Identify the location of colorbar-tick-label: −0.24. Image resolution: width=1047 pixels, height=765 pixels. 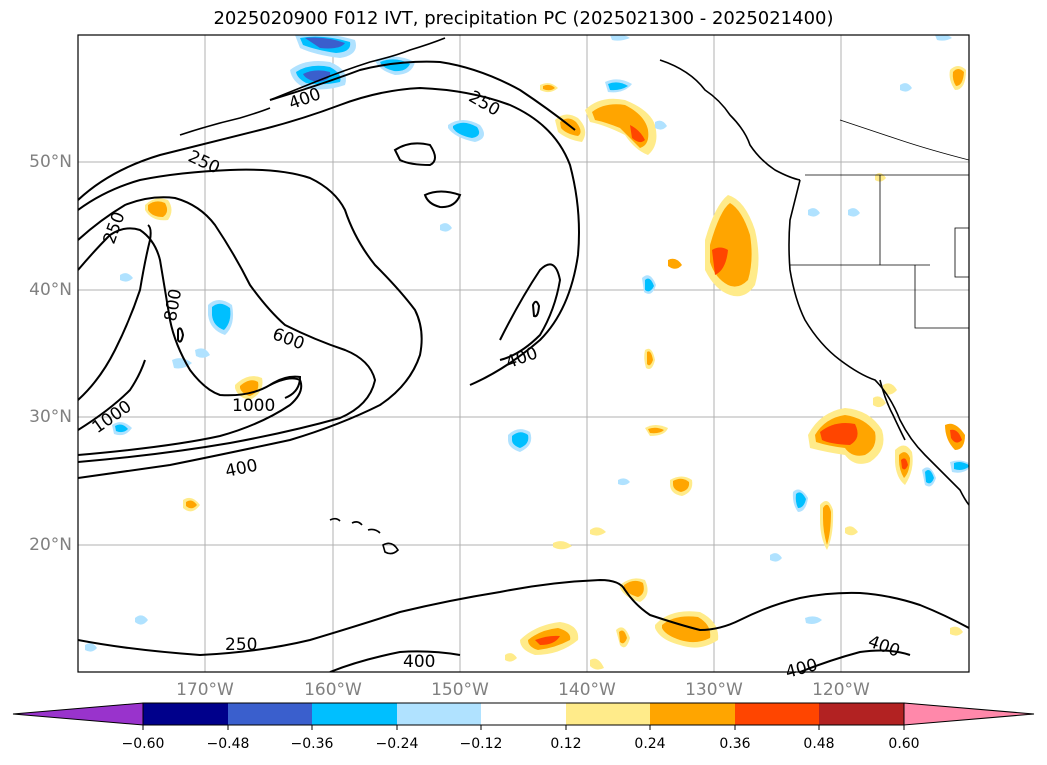
(397, 744).